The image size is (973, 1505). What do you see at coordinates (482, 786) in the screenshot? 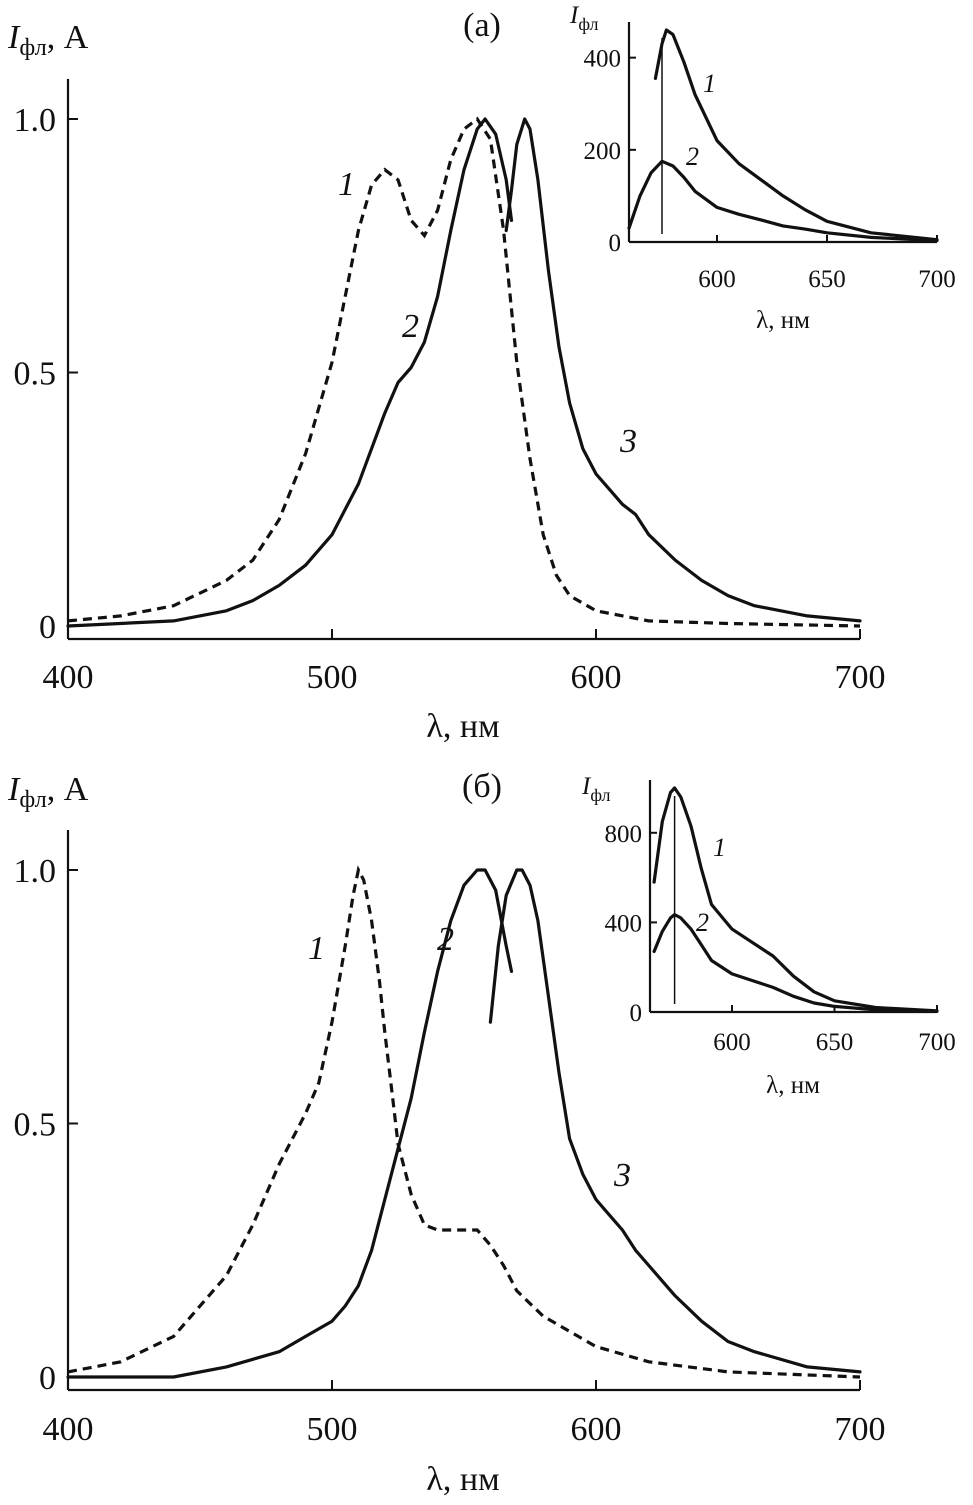
I see `panel-label: (б)` at bounding box center [482, 786].